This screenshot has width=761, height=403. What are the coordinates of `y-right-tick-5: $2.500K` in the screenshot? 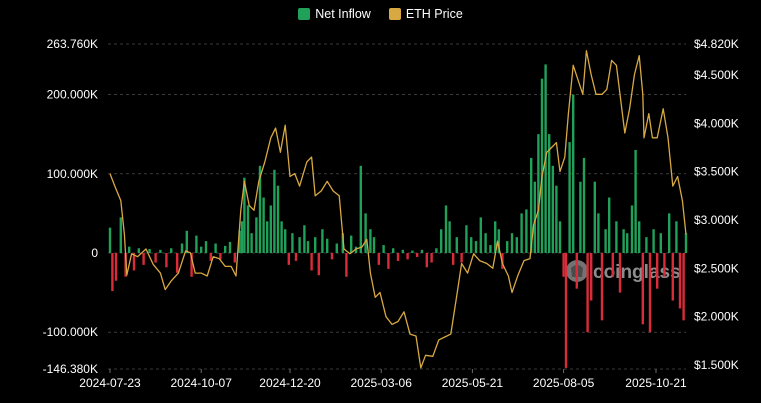 It's located at (716, 268).